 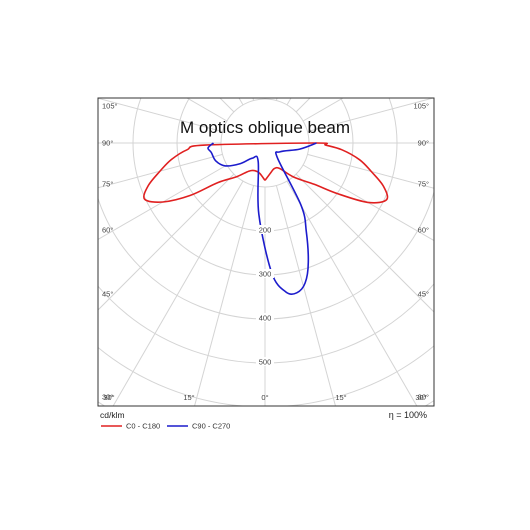 What do you see at coordinates (423, 143) in the screenshot?
I see `angle-label-right: 90°` at bounding box center [423, 143].